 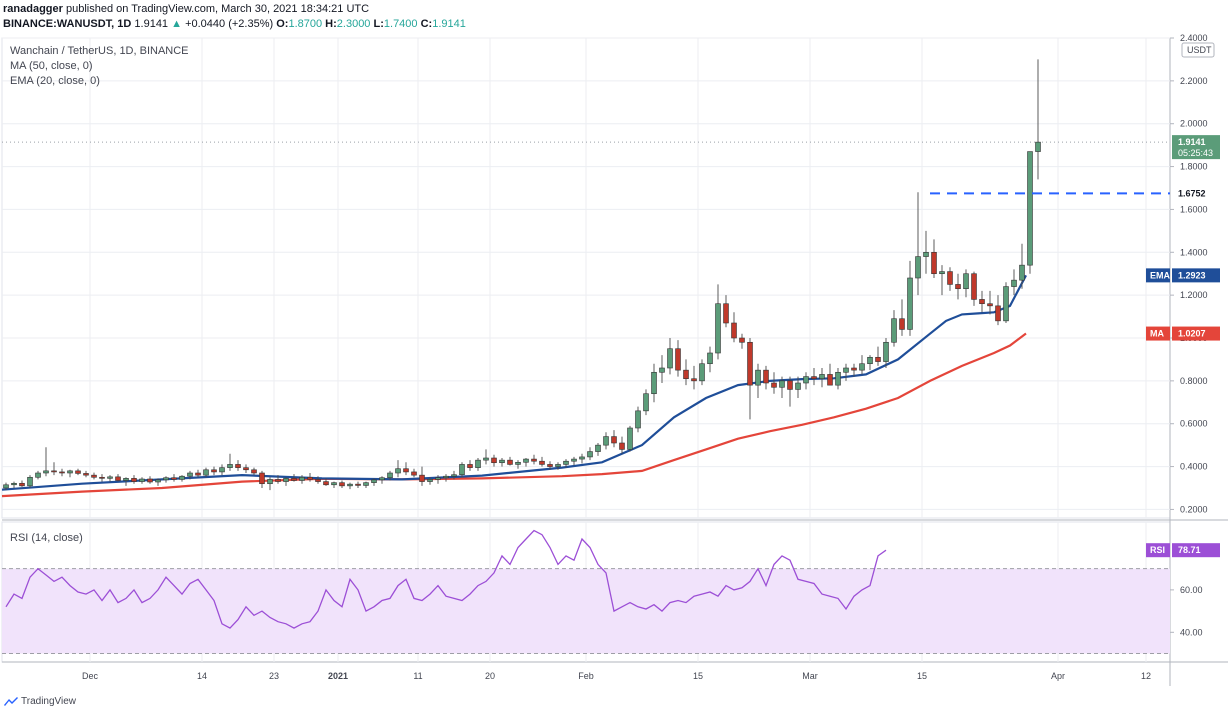 What do you see at coordinates (1194, 509) in the screenshot?
I see `price-tick-label: 0.2000` at bounding box center [1194, 509].